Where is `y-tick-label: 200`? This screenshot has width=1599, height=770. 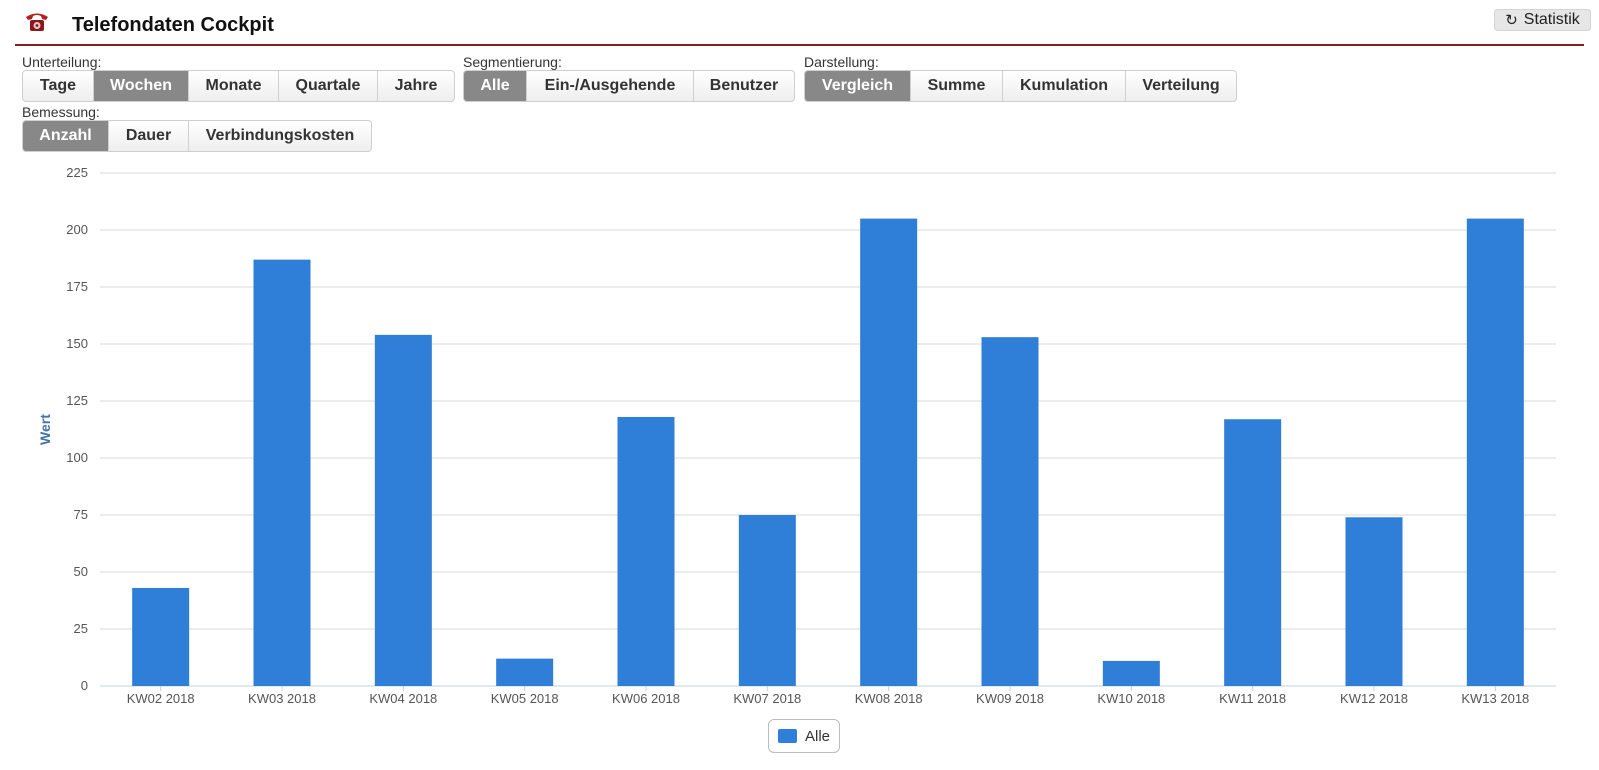
y-tick-label: 200 is located at coordinates (77, 229).